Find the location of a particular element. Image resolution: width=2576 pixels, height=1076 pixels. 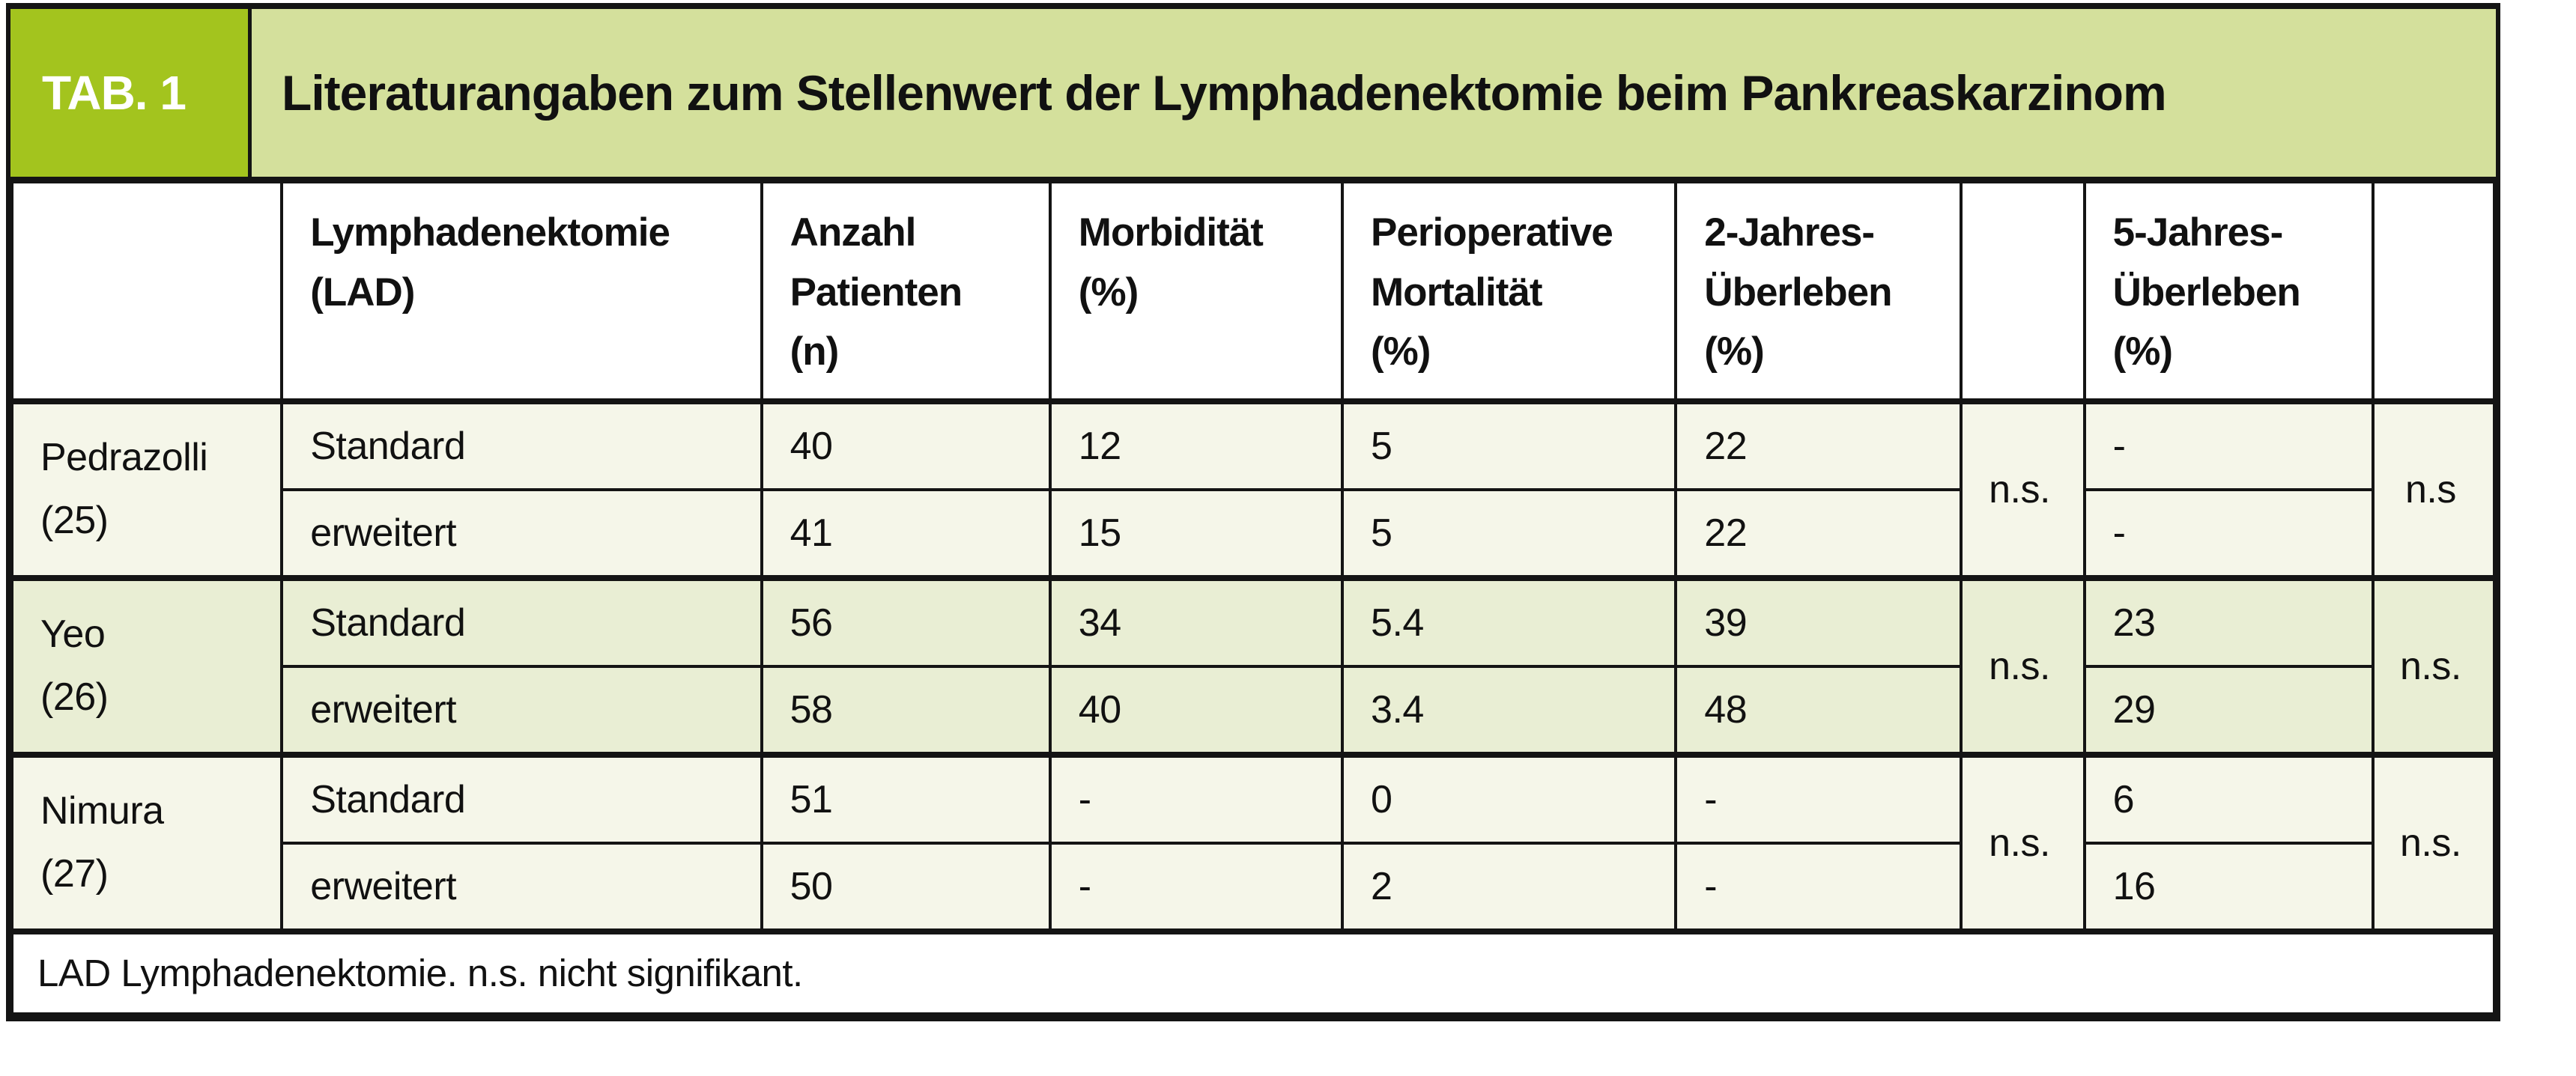

study-cell: Nimura (27) is located at coordinates (147, 842).